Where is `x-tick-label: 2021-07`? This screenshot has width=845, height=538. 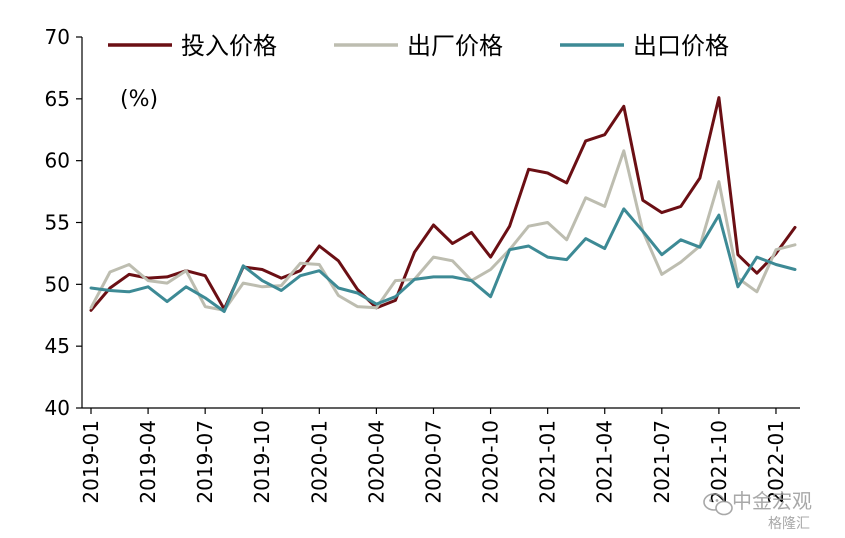
x-tick-label: 2021-07 is located at coordinates (662, 462).